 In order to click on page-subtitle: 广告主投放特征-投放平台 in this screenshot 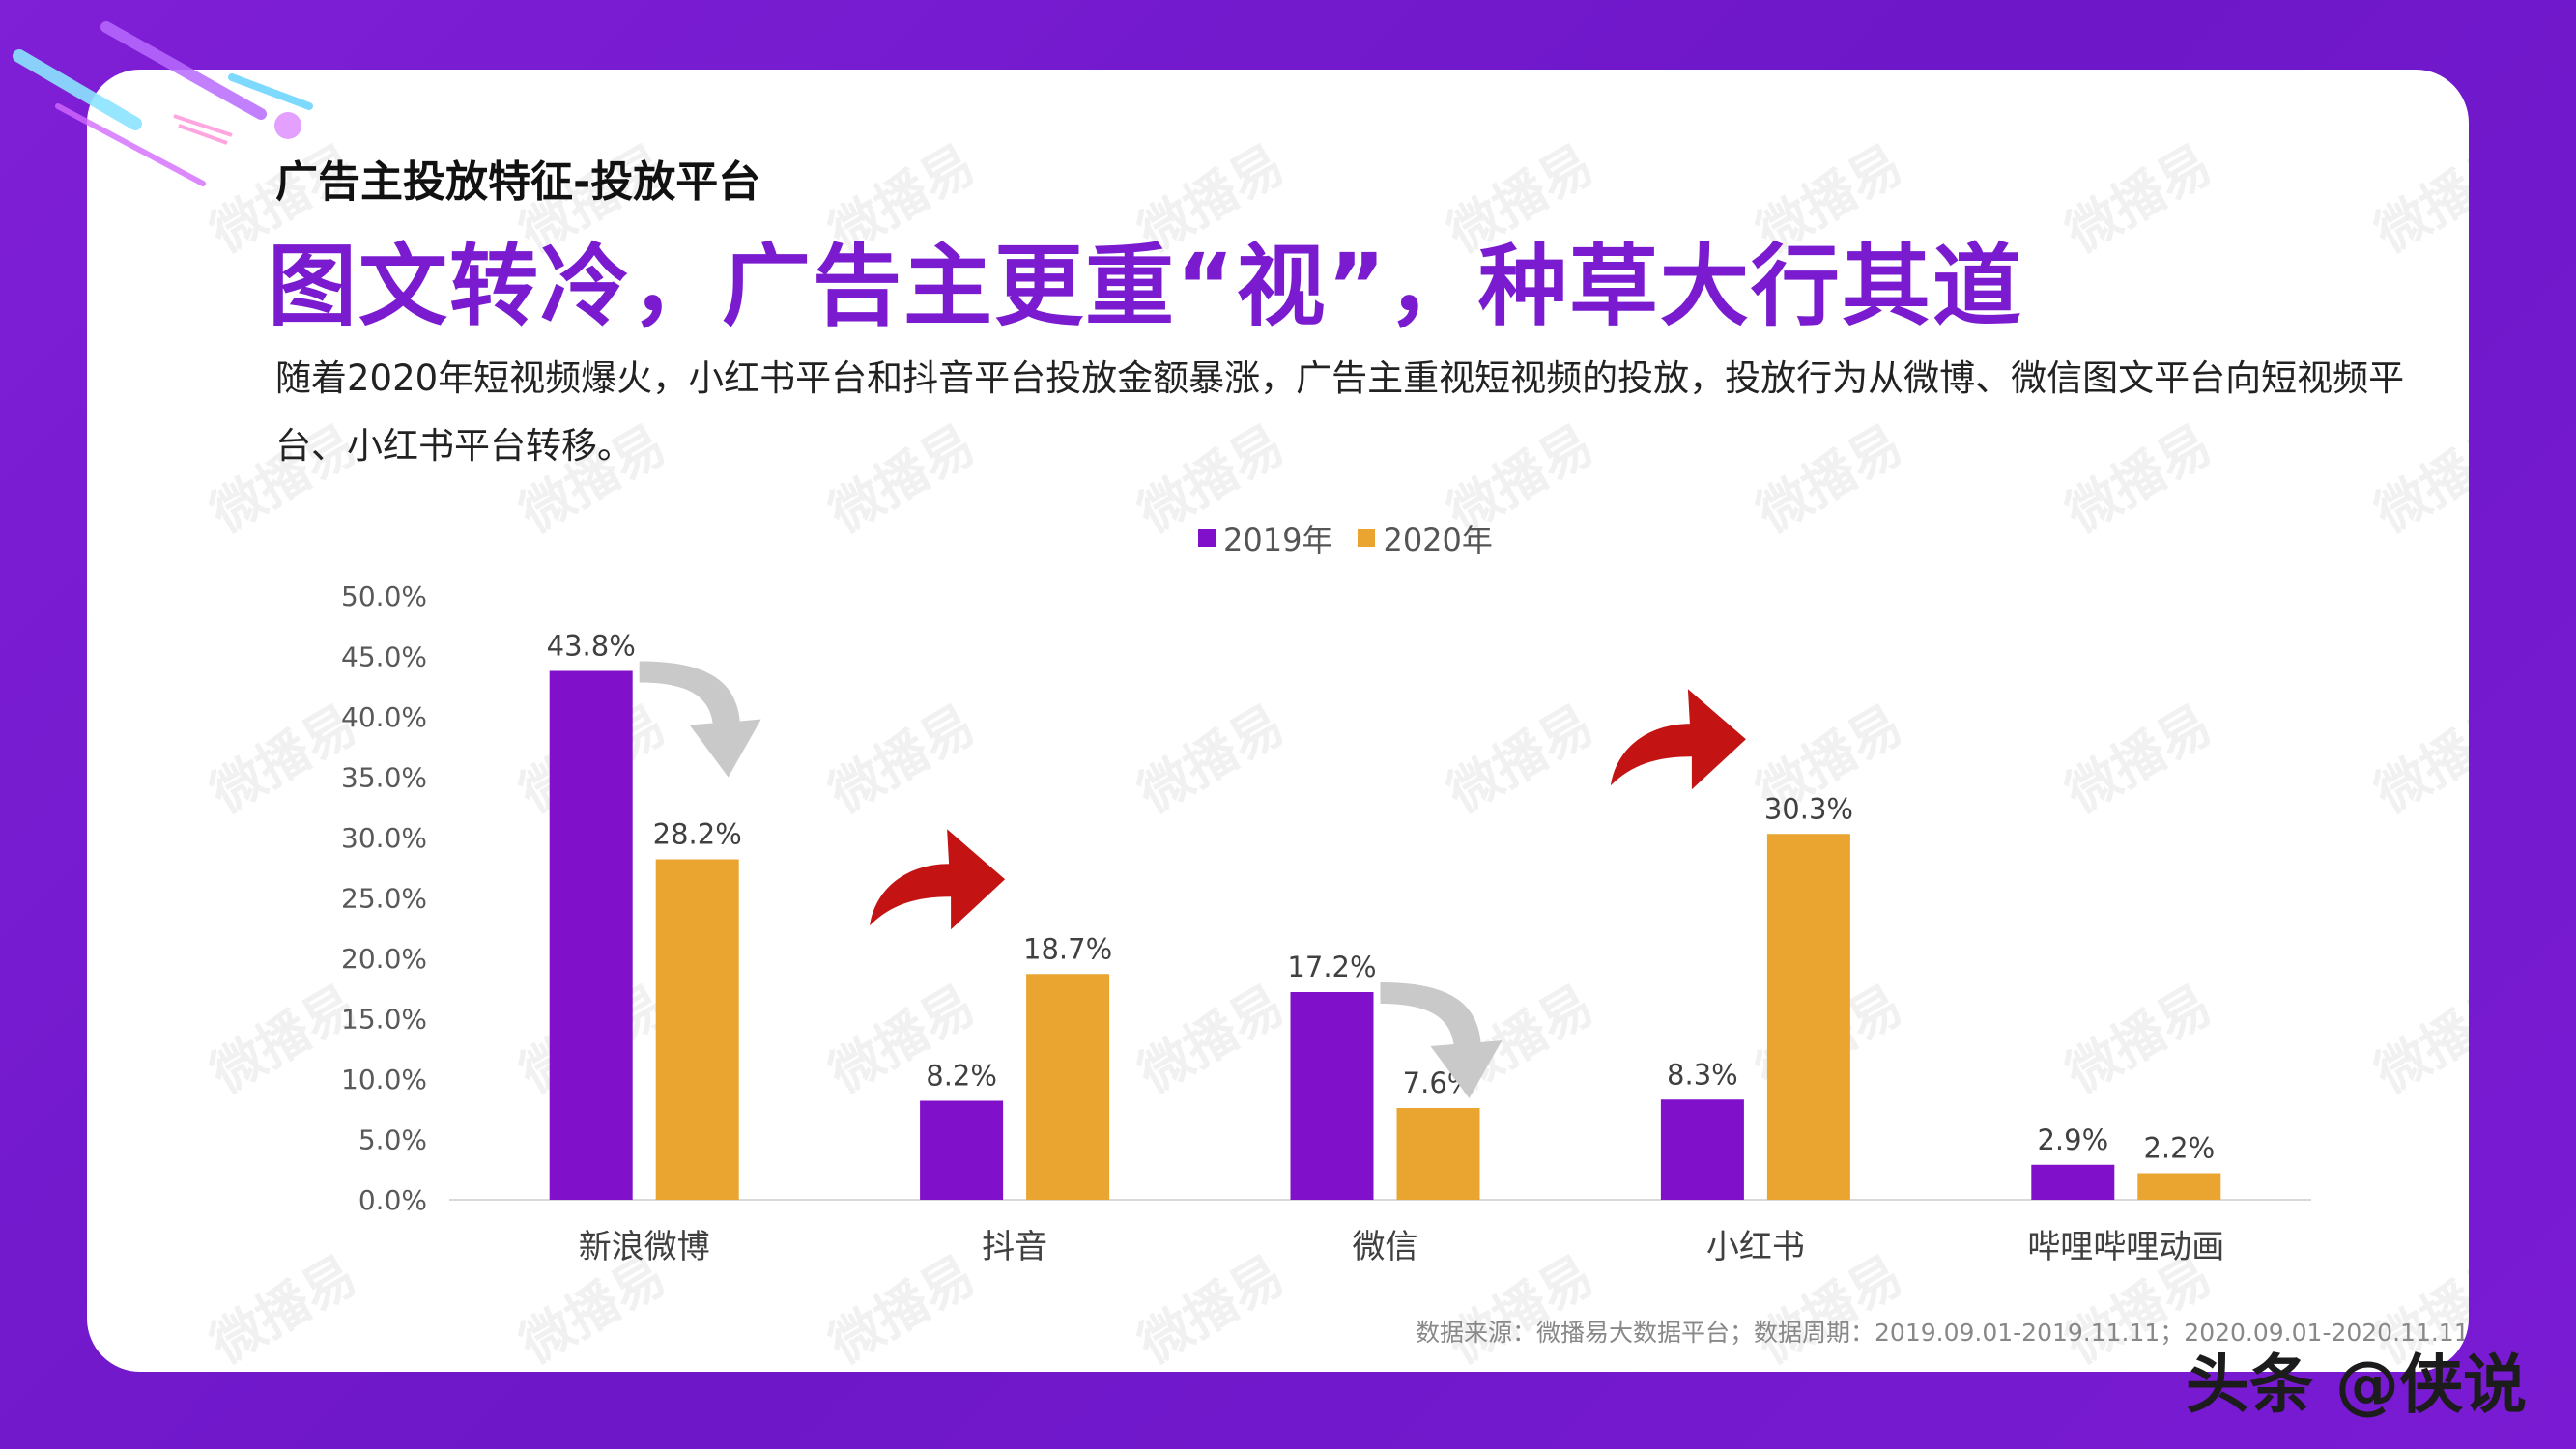, I will do `click(518, 182)`.